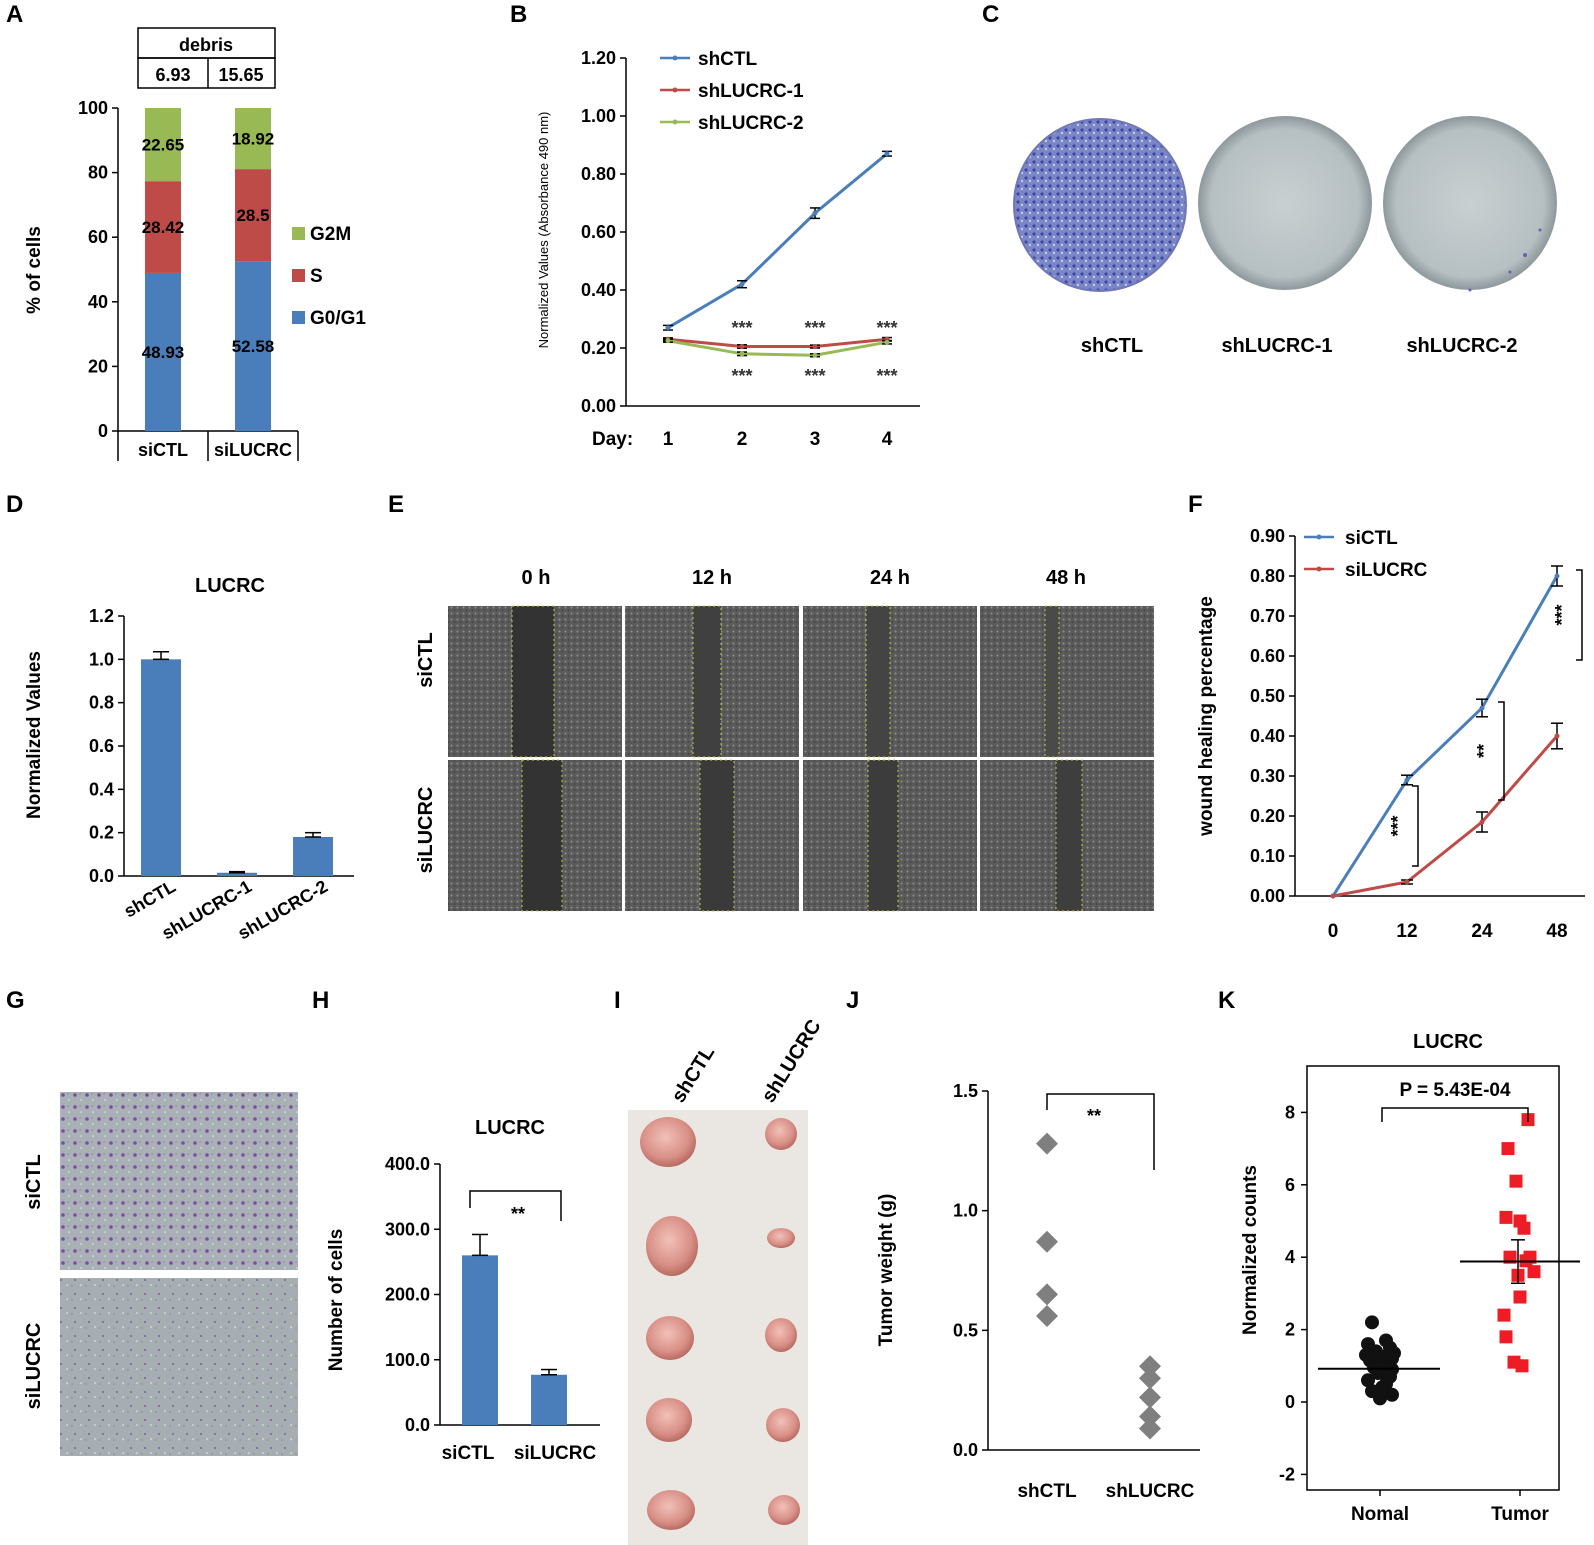 Image resolution: width=1594 pixels, height=1545 pixels. What do you see at coordinates (598, 348) in the screenshot?
I see `b-y-tick-label: 0.20` at bounding box center [598, 348].